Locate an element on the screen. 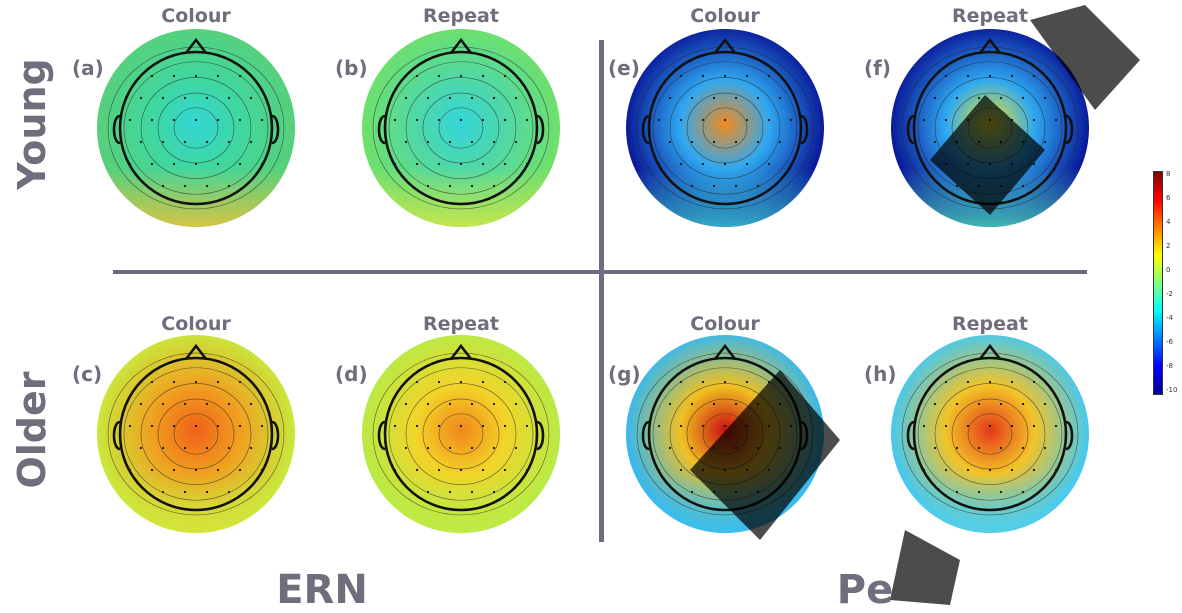 This screenshot has width=1182, height=613. panel-label-f: (f) is located at coordinates (877, 68).